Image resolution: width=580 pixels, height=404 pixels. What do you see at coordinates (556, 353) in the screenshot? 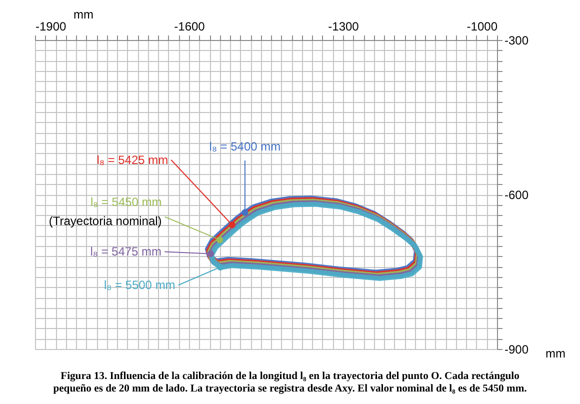
I see `y-axis-title: mm` at bounding box center [556, 353].